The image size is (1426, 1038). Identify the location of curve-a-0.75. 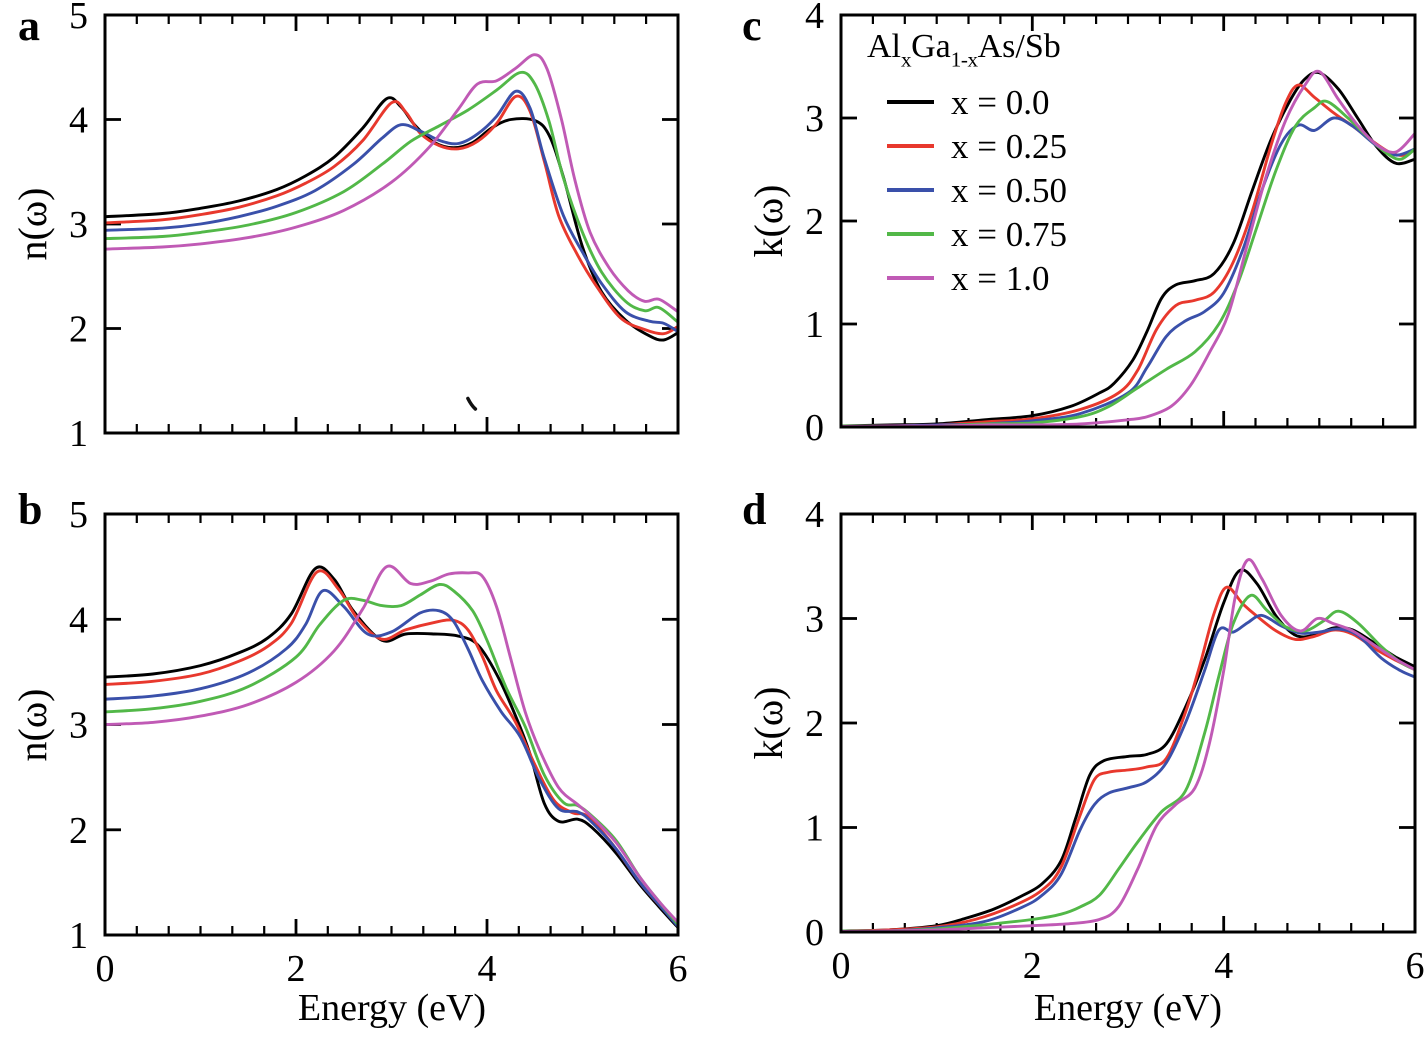
(391, 197).